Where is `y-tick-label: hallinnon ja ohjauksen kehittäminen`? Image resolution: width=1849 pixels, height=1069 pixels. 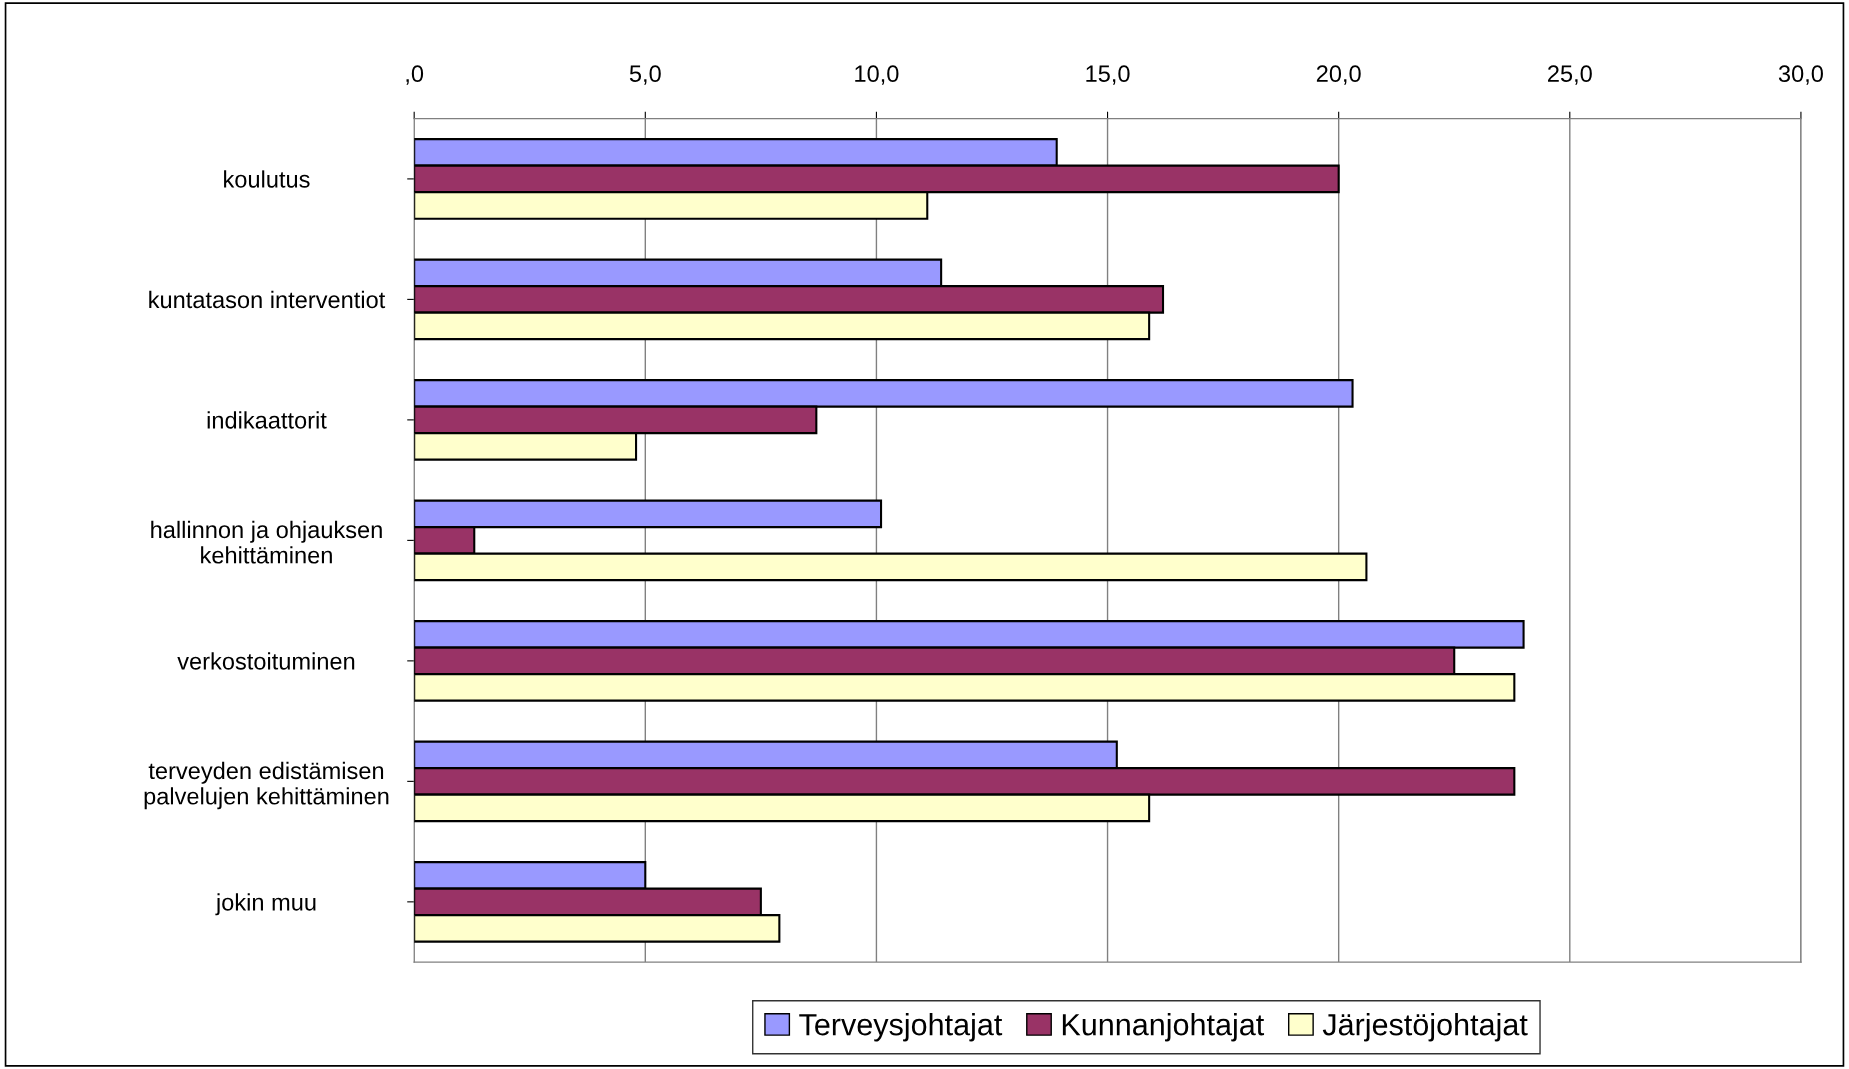 y-tick-label: hallinnon ja ohjauksen kehittäminen is located at coordinates (266, 542).